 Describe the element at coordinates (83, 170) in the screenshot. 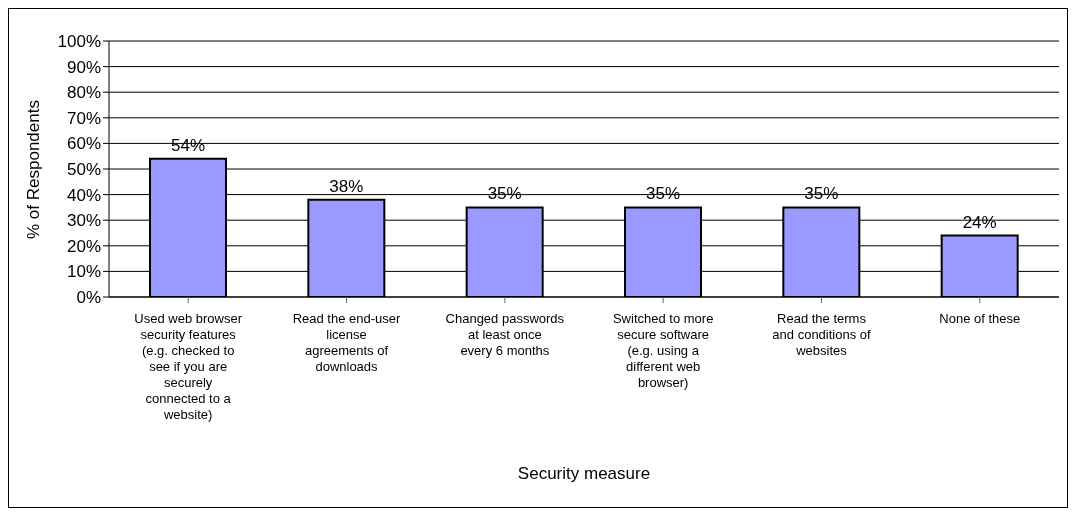

I see `y-tick-label: 50%` at that location.